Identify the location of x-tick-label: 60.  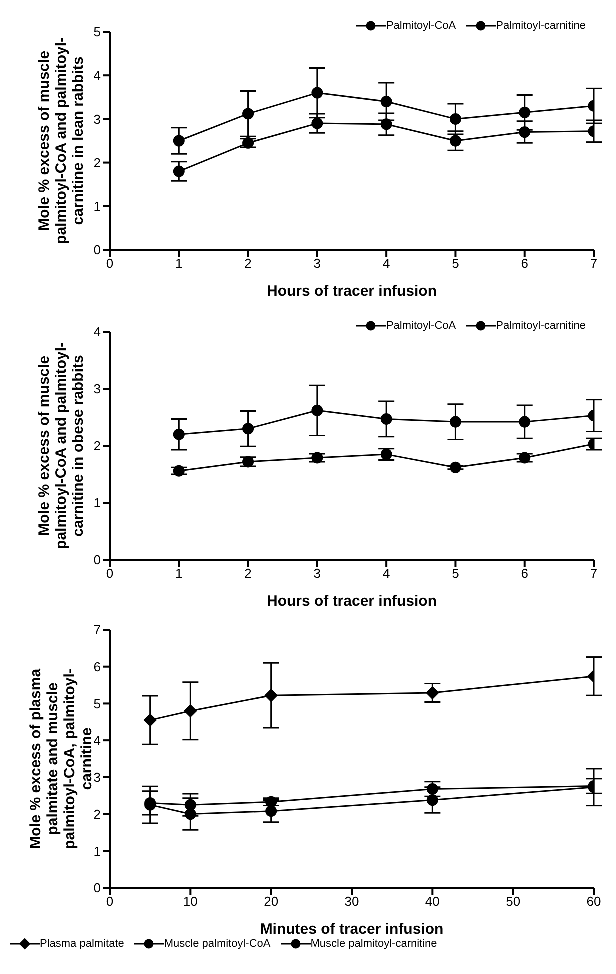
(594, 902).